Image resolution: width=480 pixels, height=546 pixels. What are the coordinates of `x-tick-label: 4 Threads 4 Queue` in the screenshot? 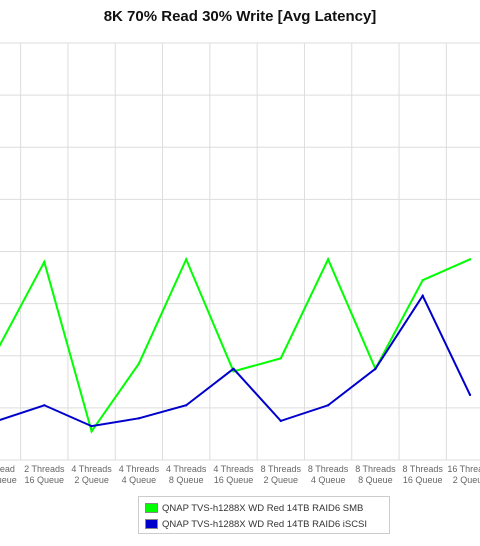 It's located at (139, 474).